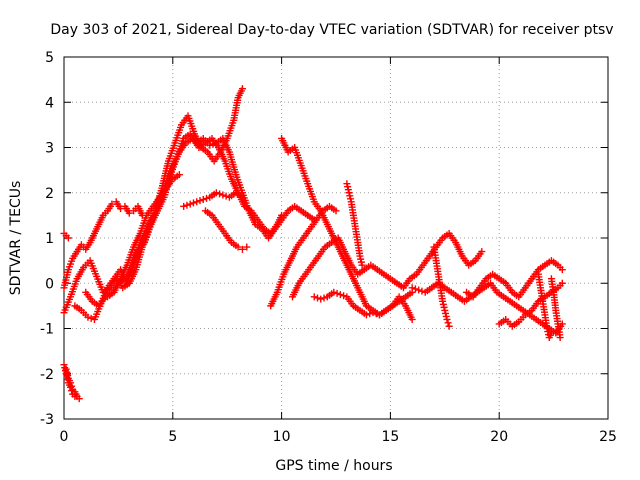 The width and height of the screenshot is (640, 480). I want to click on y-tick-label: 3, so click(49, 149).